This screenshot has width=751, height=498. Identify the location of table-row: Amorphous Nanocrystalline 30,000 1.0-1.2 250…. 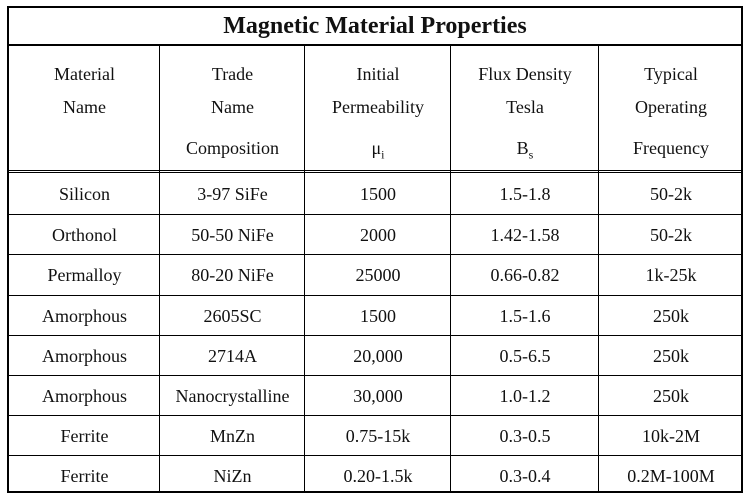
(375, 395).